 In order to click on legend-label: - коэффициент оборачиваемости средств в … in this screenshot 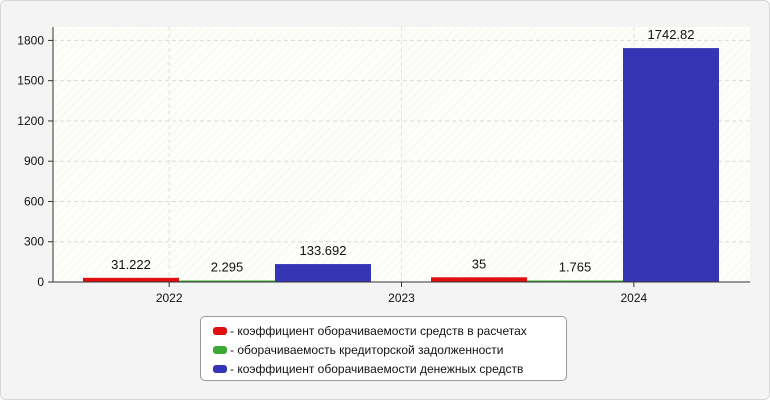, I will do `click(378, 330)`.